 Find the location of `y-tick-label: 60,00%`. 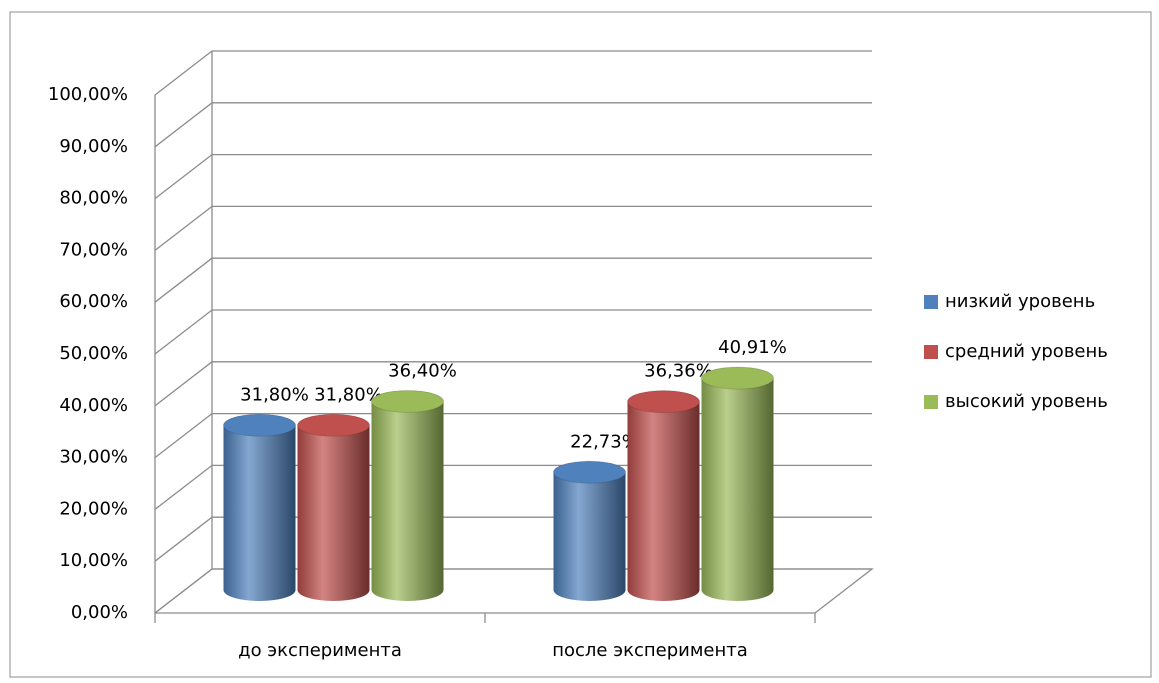

y-tick-label: 60,00% is located at coordinates (93, 301).